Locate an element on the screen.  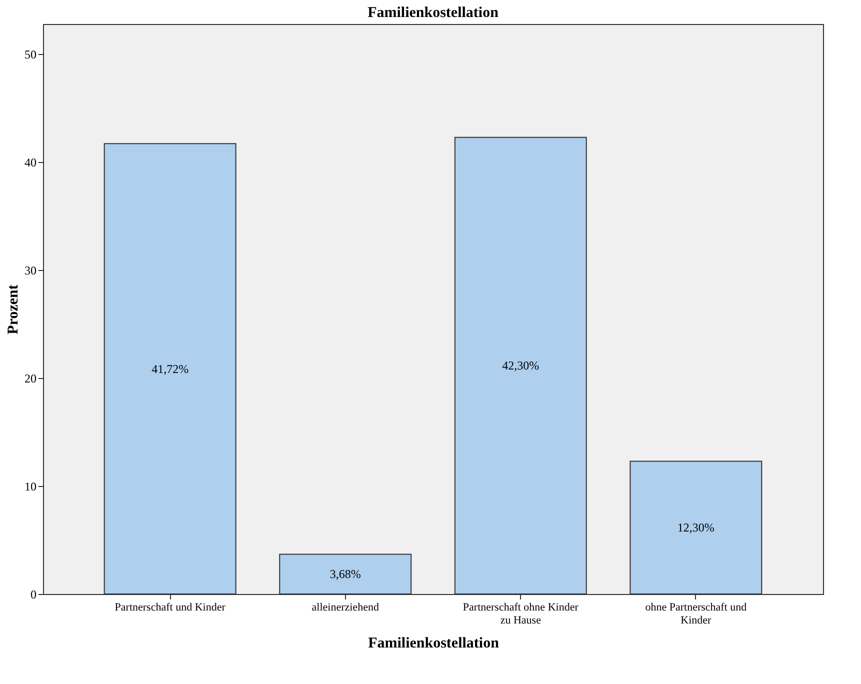
data-label: 41,72% is located at coordinates (170, 369).